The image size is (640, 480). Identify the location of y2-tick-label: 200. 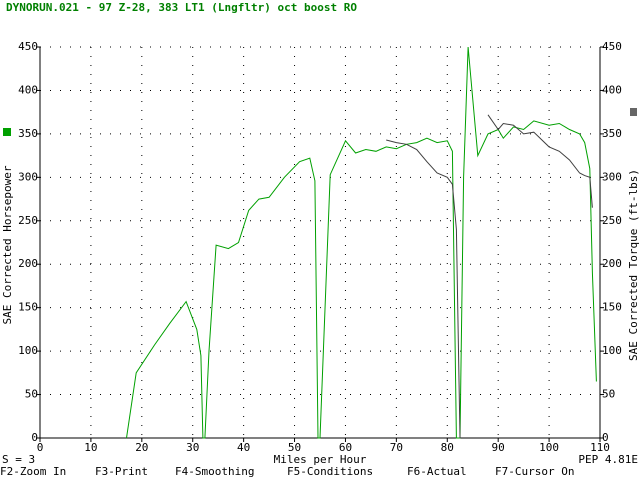
(612, 263).